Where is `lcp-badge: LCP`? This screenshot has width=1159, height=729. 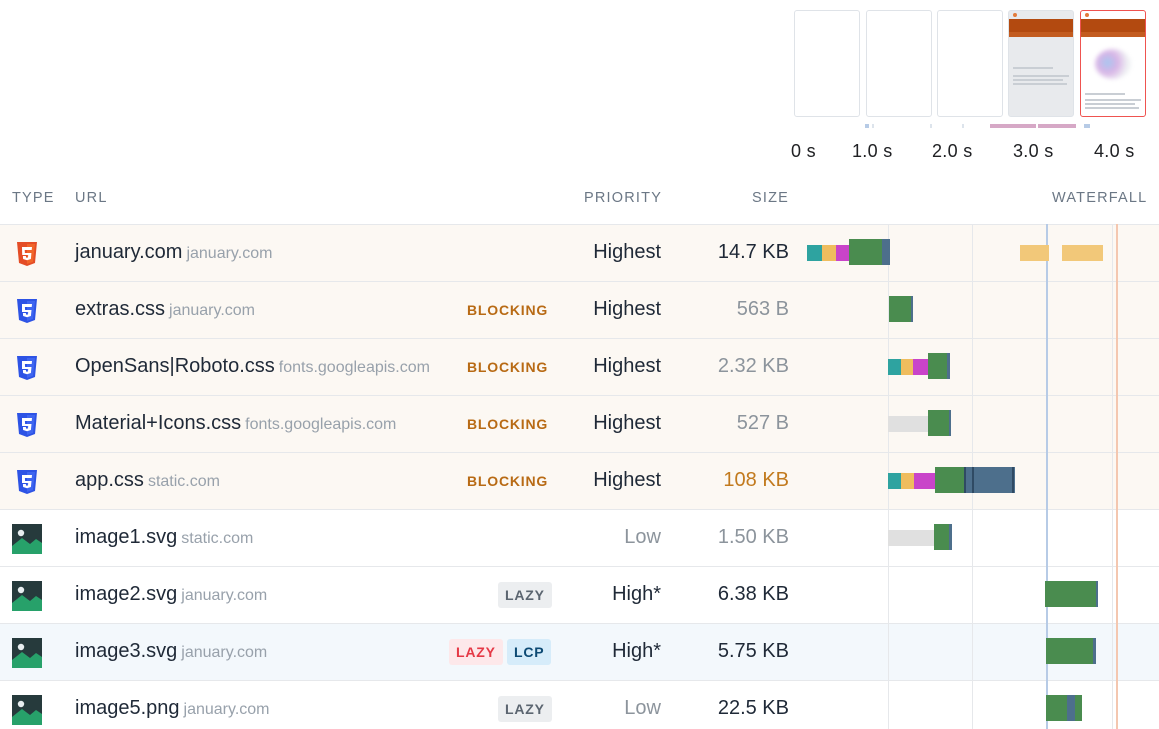
lcp-badge: LCP is located at coordinates (529, 652).